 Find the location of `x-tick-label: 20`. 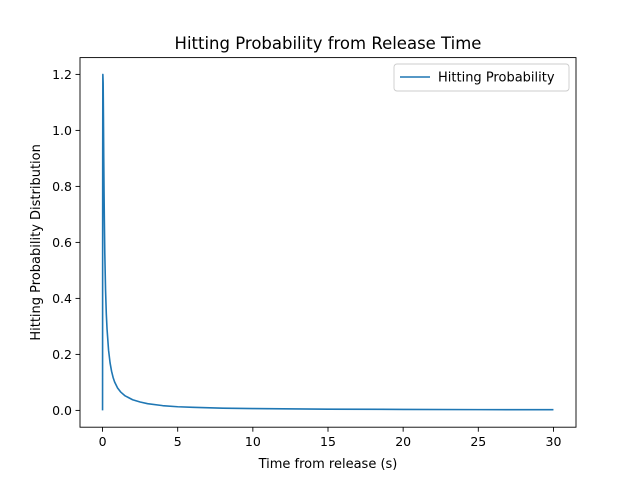

x-tick-label: 20 is located at coordinates (403, 441).